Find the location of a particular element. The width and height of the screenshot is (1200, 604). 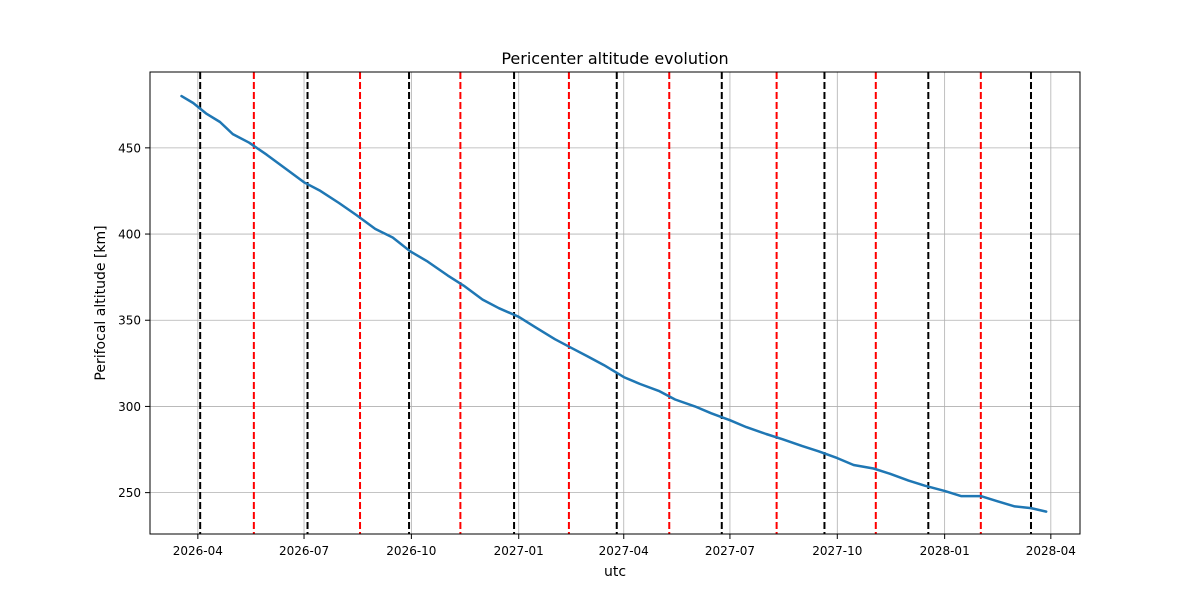

x-tick-label: 2028-01 is located at coordinates (945, 551).